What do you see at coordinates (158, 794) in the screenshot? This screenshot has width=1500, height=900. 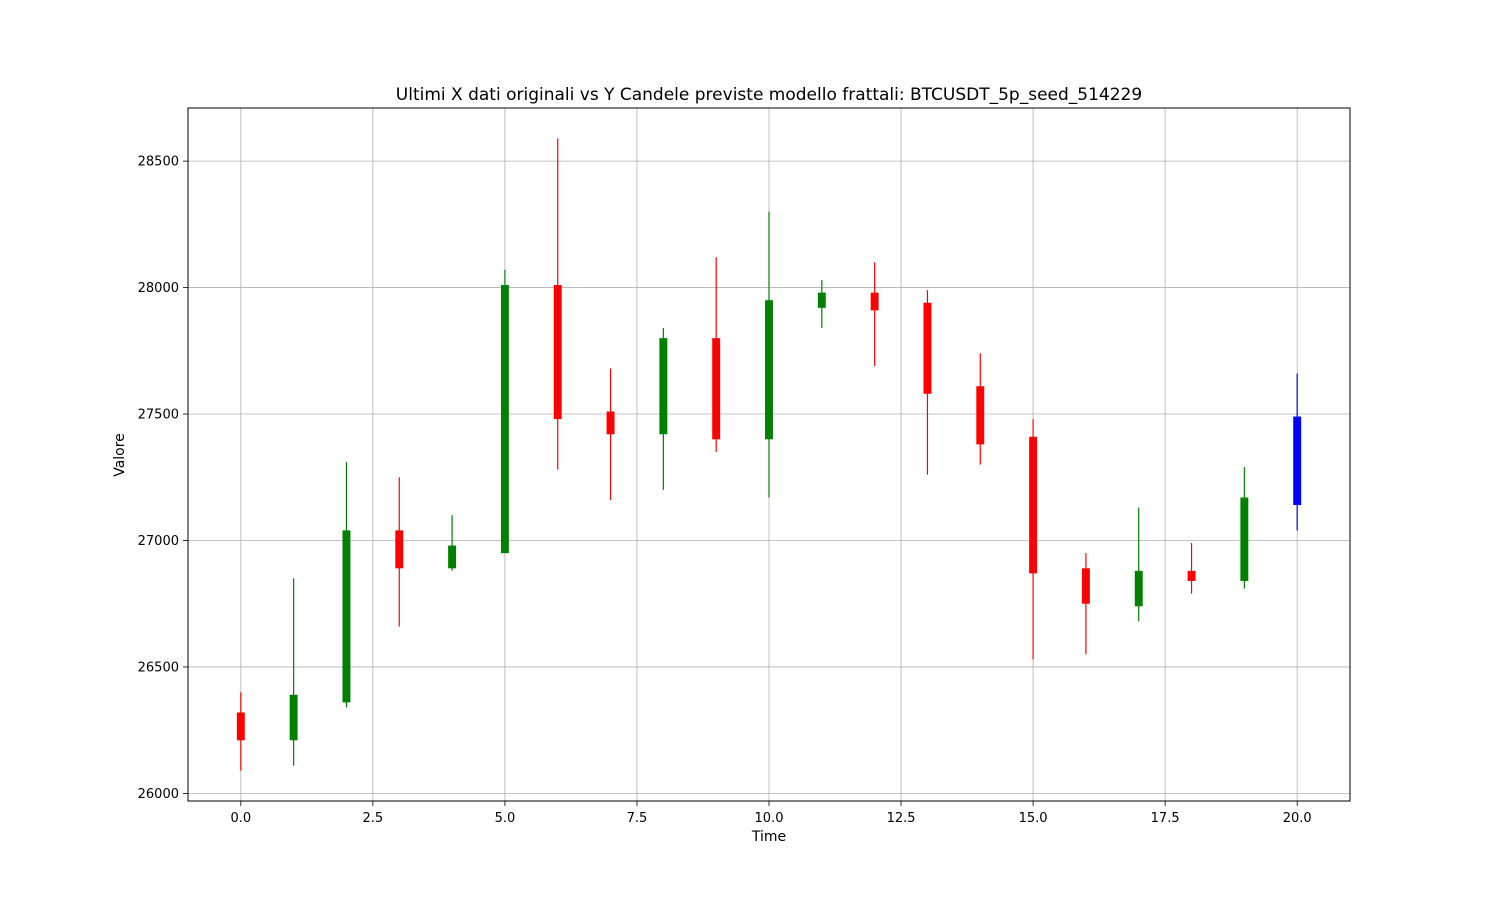 I see `y-tick-label: 26000` at bounding box center [158, 794].